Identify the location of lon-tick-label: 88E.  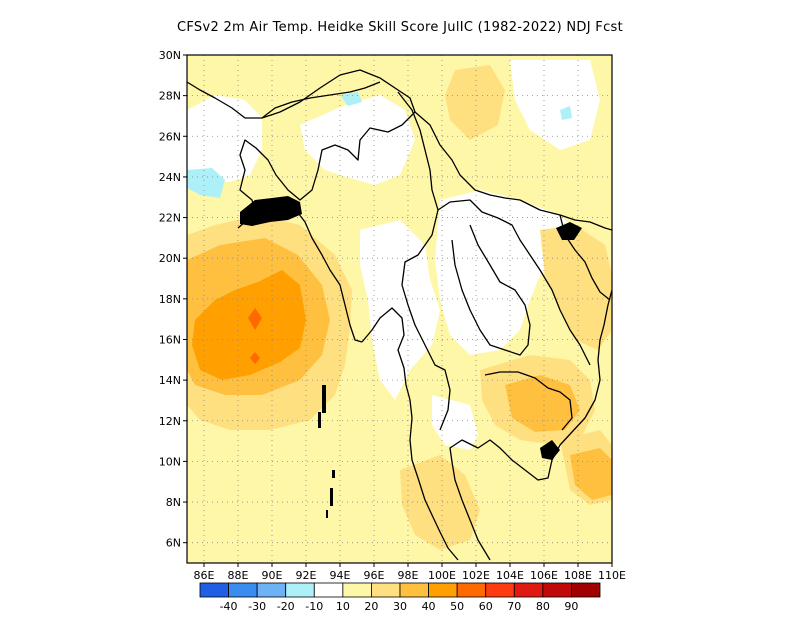
(238, 575).